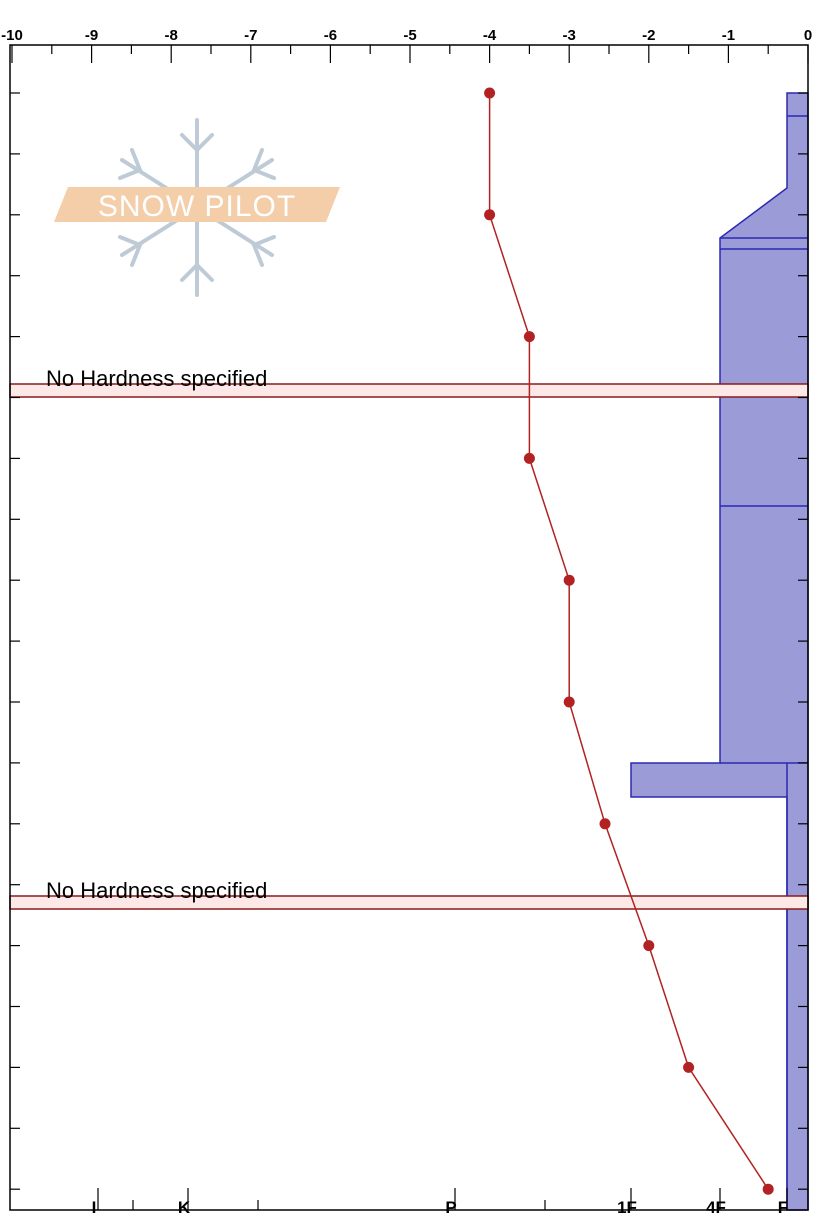  I want to click on top-tick-label: -3, so click(569, 35).